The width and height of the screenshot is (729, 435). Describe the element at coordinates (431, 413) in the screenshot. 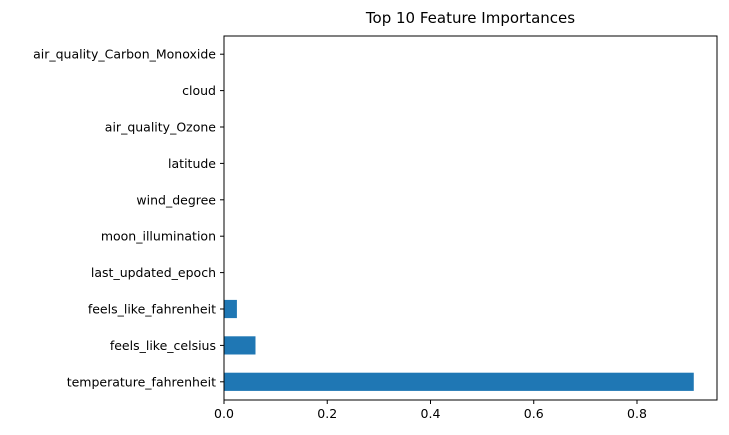

I see `x-tick-label: 0.4` at that location.